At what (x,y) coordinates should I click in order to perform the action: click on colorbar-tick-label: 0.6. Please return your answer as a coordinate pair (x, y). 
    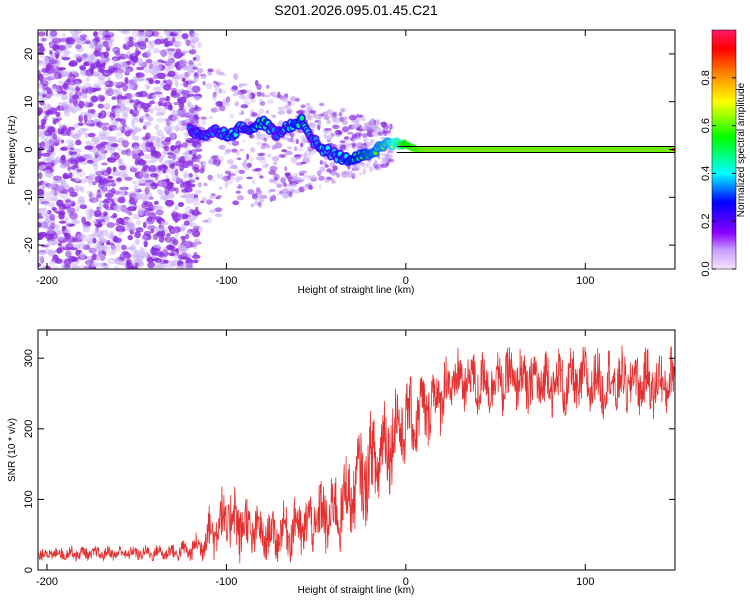
    Looking at the image, I should click on (706, 125).